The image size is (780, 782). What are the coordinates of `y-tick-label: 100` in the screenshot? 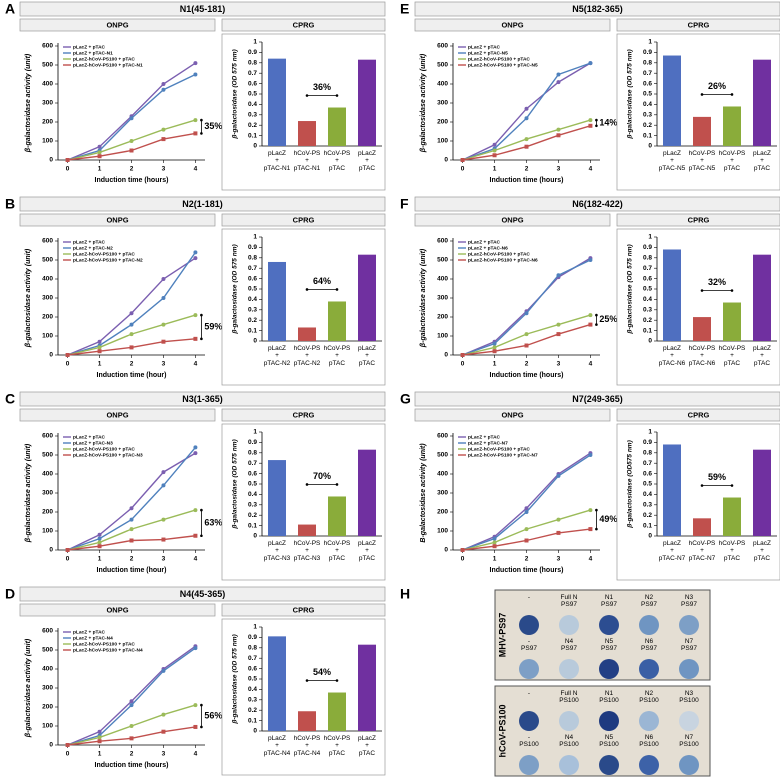 It's located at (442, 141).